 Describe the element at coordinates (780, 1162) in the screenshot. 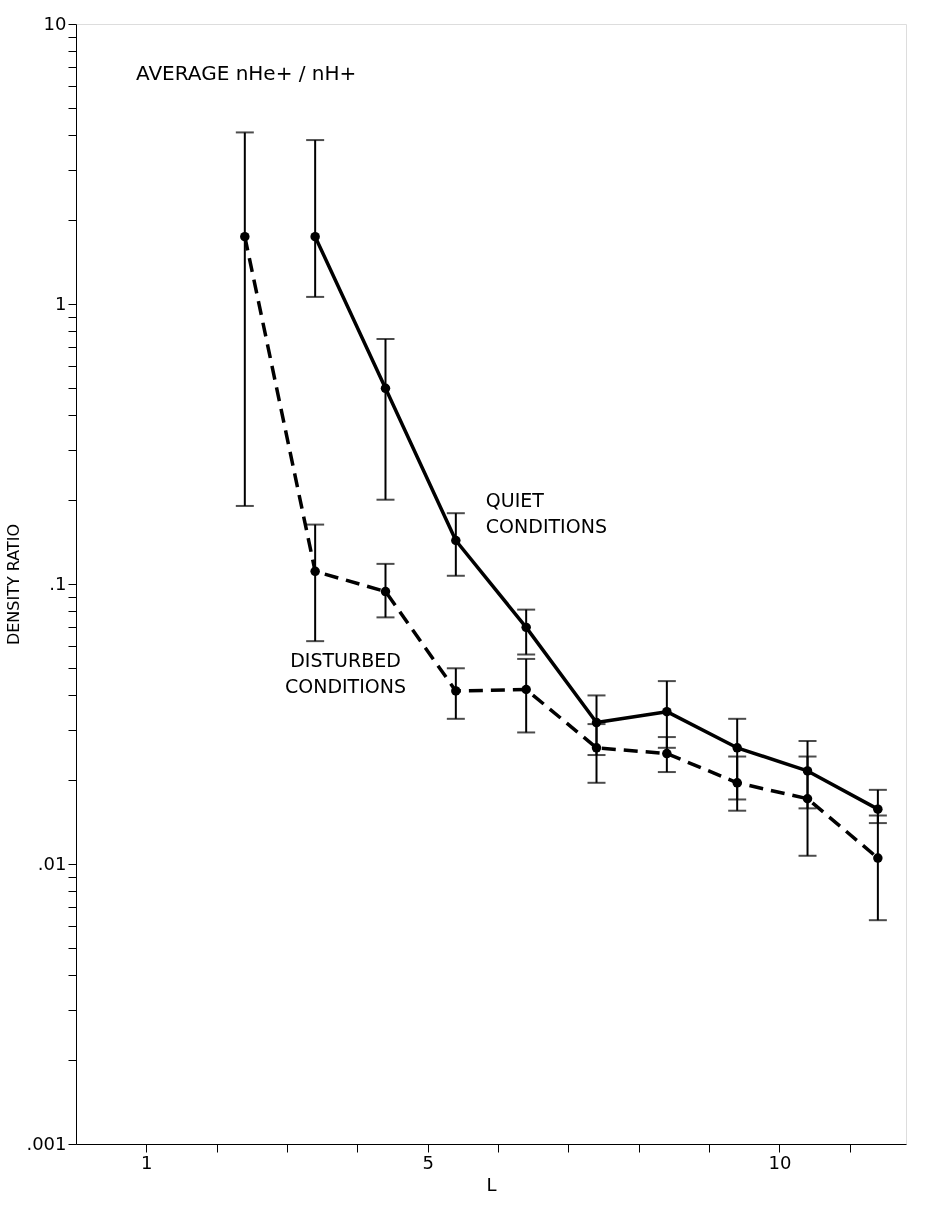

I see `x-tick-label: 10` at that location.